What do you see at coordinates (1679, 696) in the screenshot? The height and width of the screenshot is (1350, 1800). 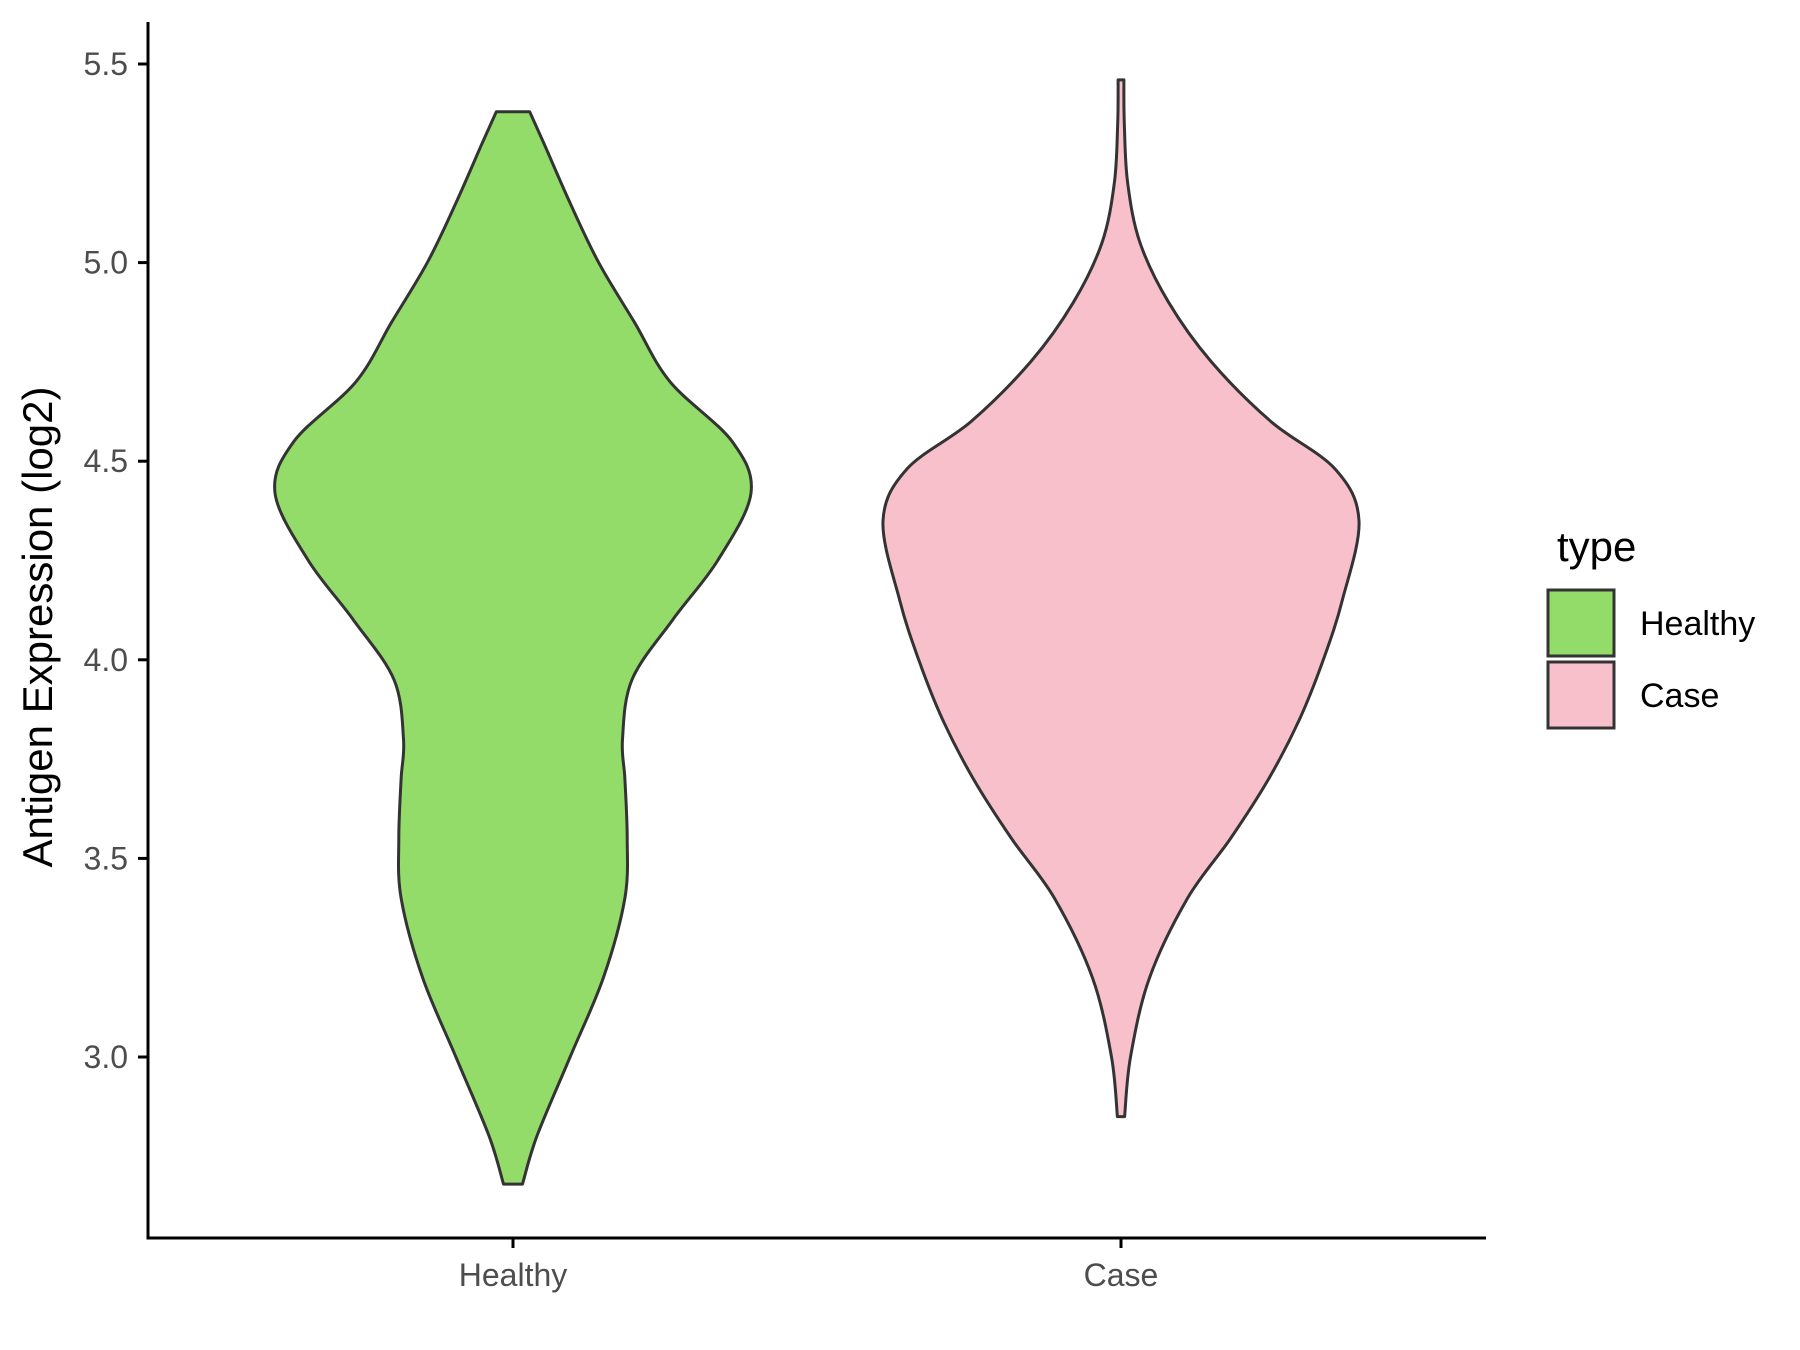 I see `legend-label: Case` at bounding box center [1679, 696].